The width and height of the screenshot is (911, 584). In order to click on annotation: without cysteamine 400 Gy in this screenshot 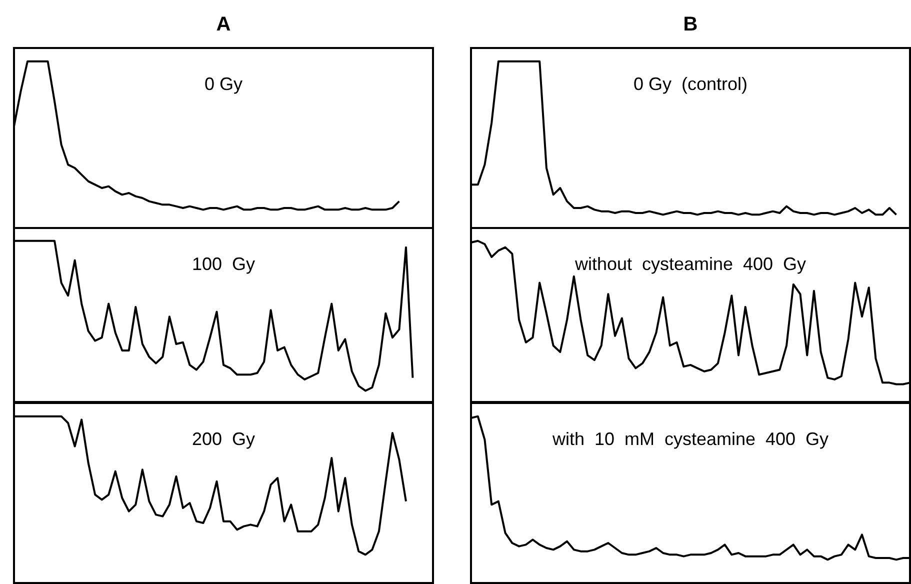, I will do `click(690, 264)`.